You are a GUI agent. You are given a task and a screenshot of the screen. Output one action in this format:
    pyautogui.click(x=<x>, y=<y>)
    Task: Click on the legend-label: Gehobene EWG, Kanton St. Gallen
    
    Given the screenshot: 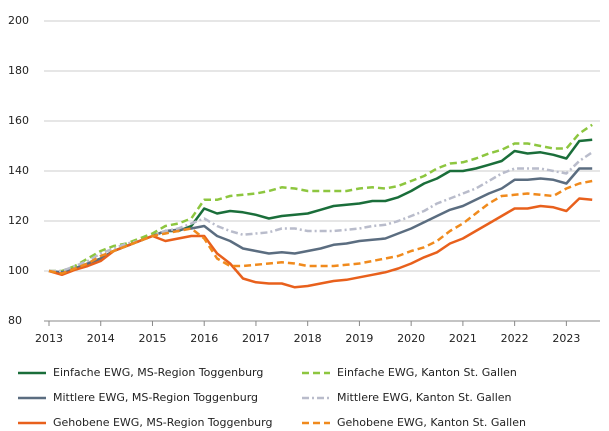 What is the action you would take?
    pyautogui.click(x=431, y=422)
    